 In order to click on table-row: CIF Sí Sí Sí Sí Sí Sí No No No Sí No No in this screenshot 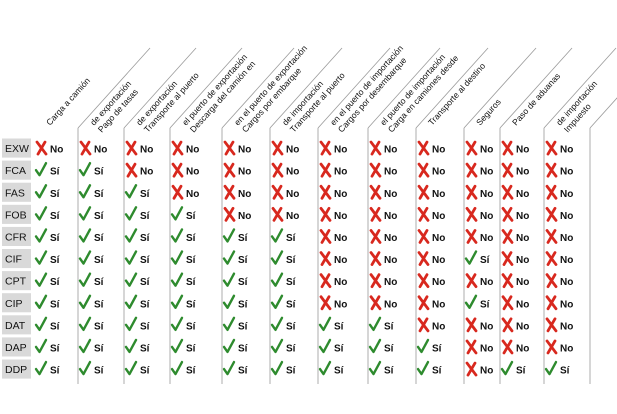, I will do `click(287, 259)`.